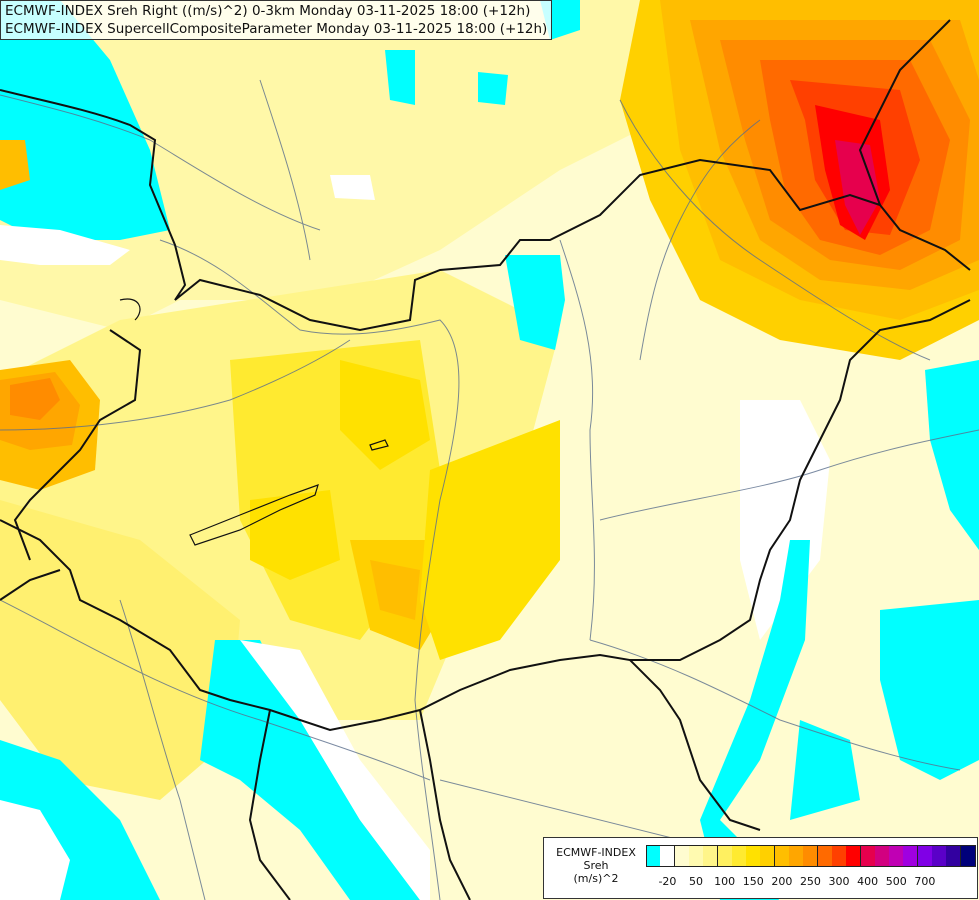 Image resolution: width=979 pixels, height=900 pixels. What do you see at coordinates (596, 878) in the screenshot?
I see `legend-unit: (m/s)^2` at bounding box center [596, 878].